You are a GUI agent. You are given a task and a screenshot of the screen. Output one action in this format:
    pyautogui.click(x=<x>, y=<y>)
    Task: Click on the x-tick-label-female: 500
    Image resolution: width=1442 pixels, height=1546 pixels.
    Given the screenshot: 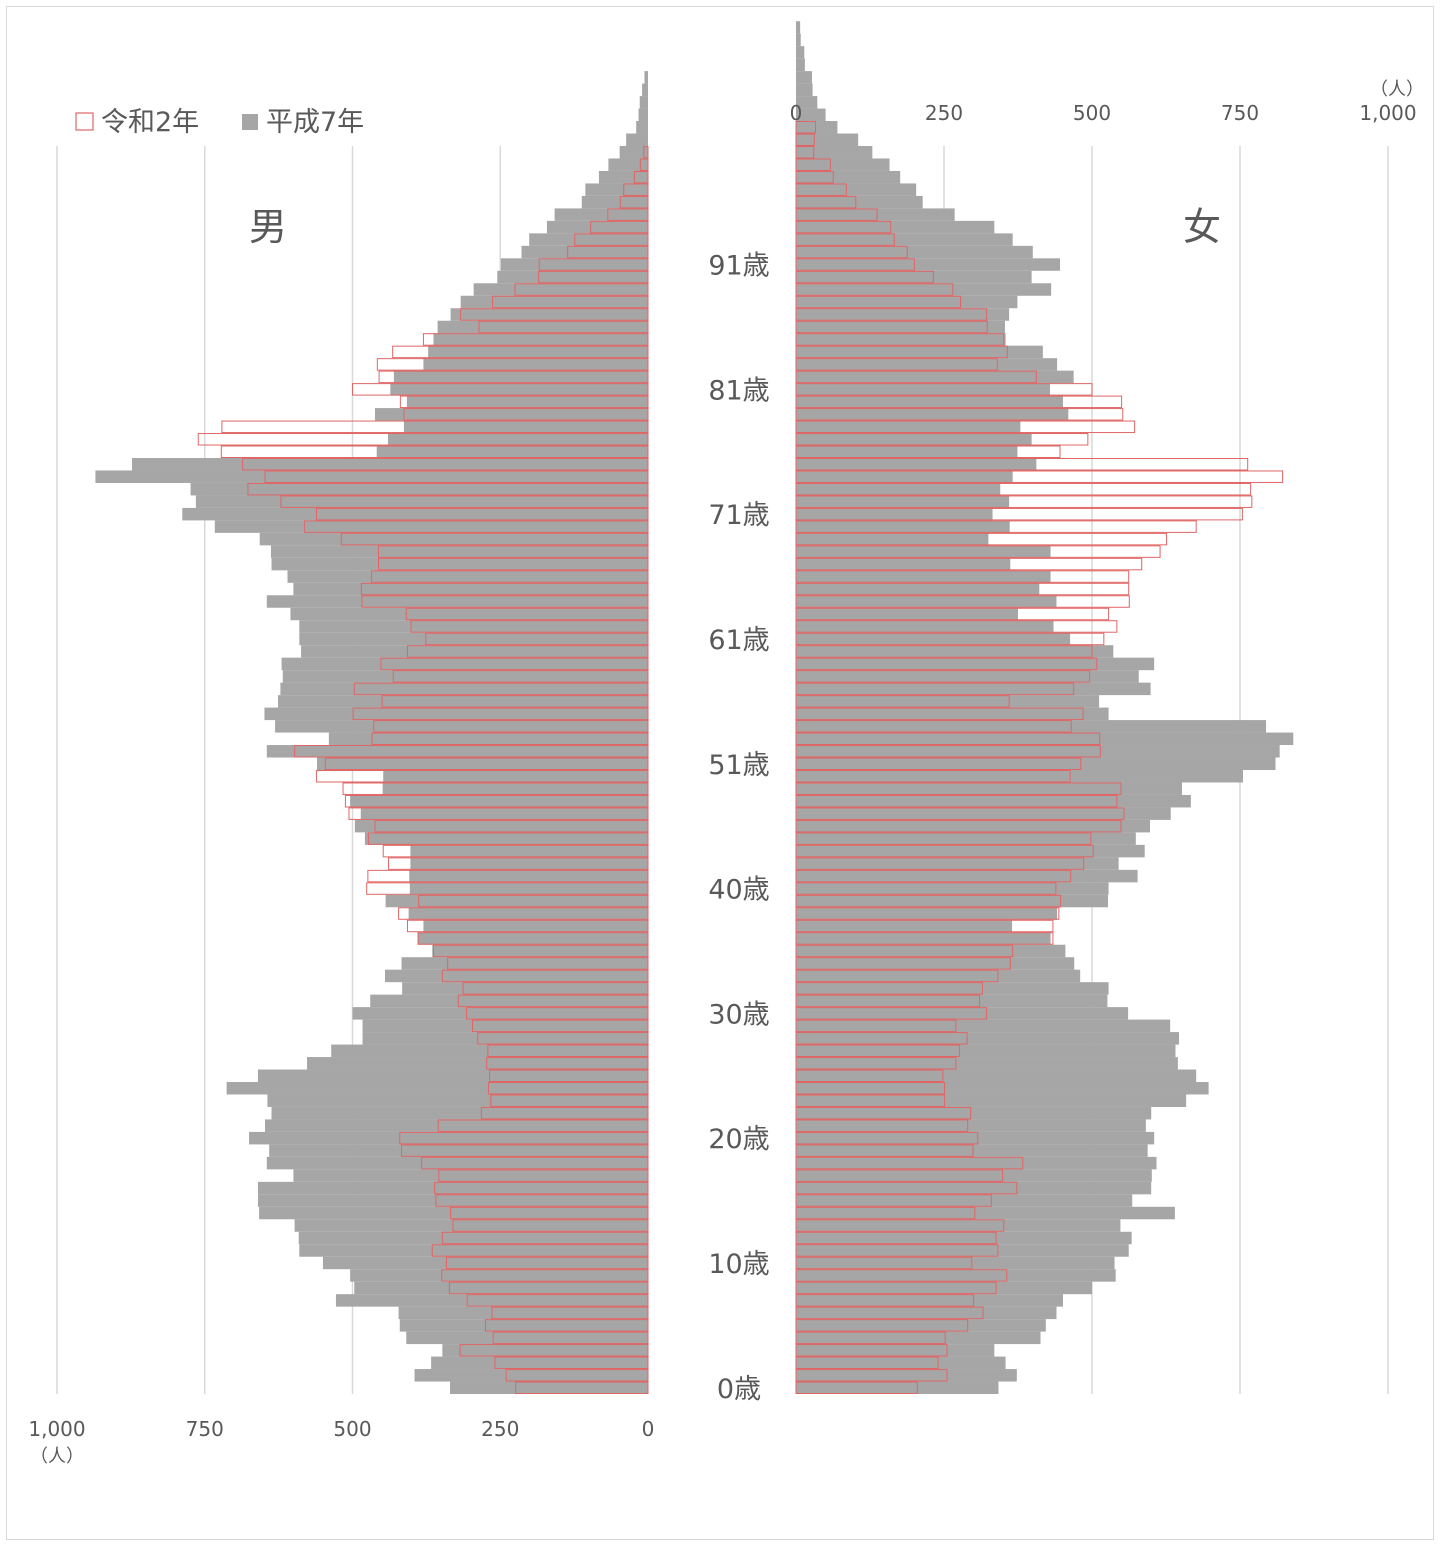 What is the action you would take?
    pyautogui.click(x=1092, y=113)
    